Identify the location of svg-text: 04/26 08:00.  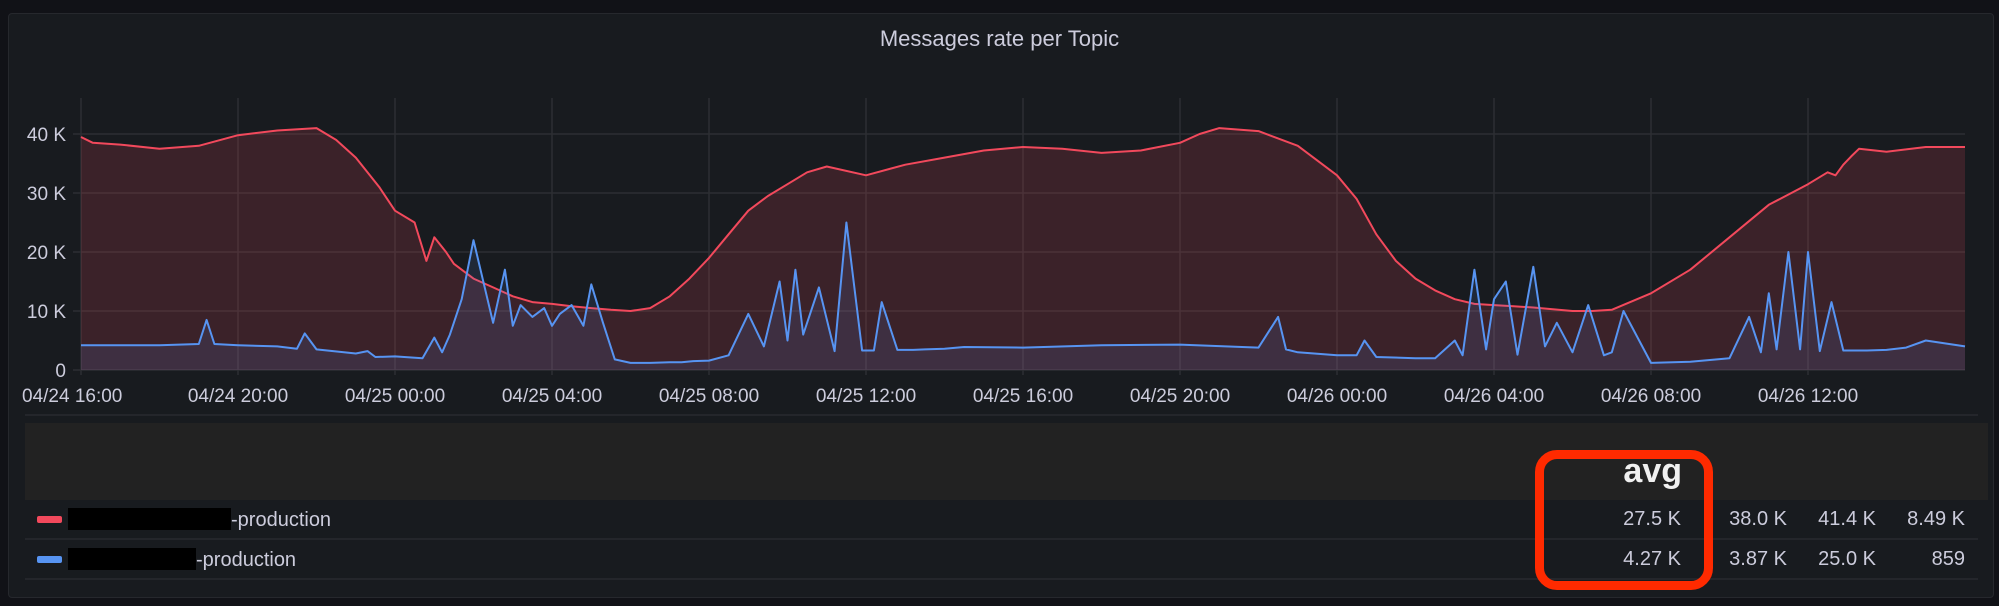
(1651, 396).